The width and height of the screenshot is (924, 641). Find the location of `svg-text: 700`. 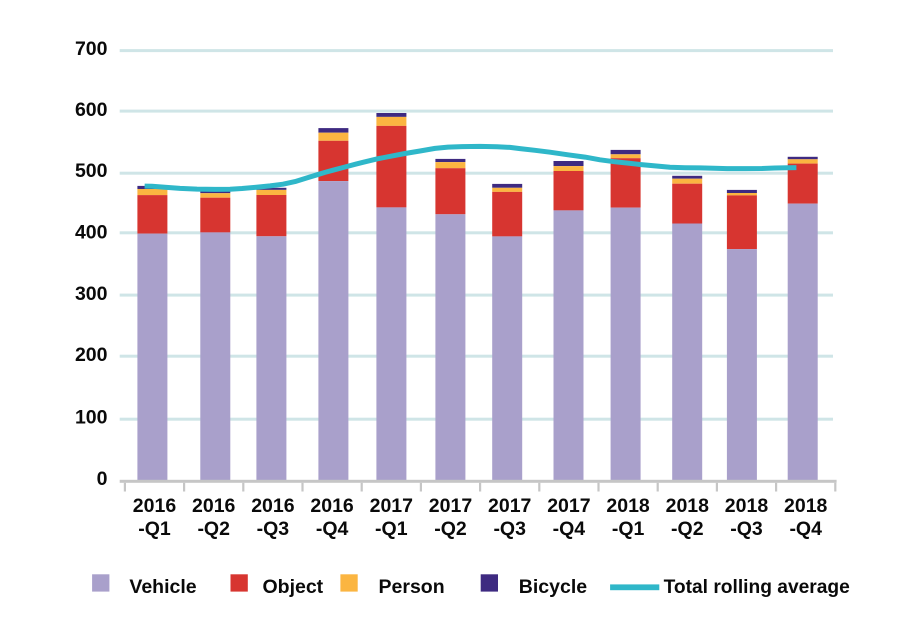

svg-text: 700 is located at coordinates (91, 49).